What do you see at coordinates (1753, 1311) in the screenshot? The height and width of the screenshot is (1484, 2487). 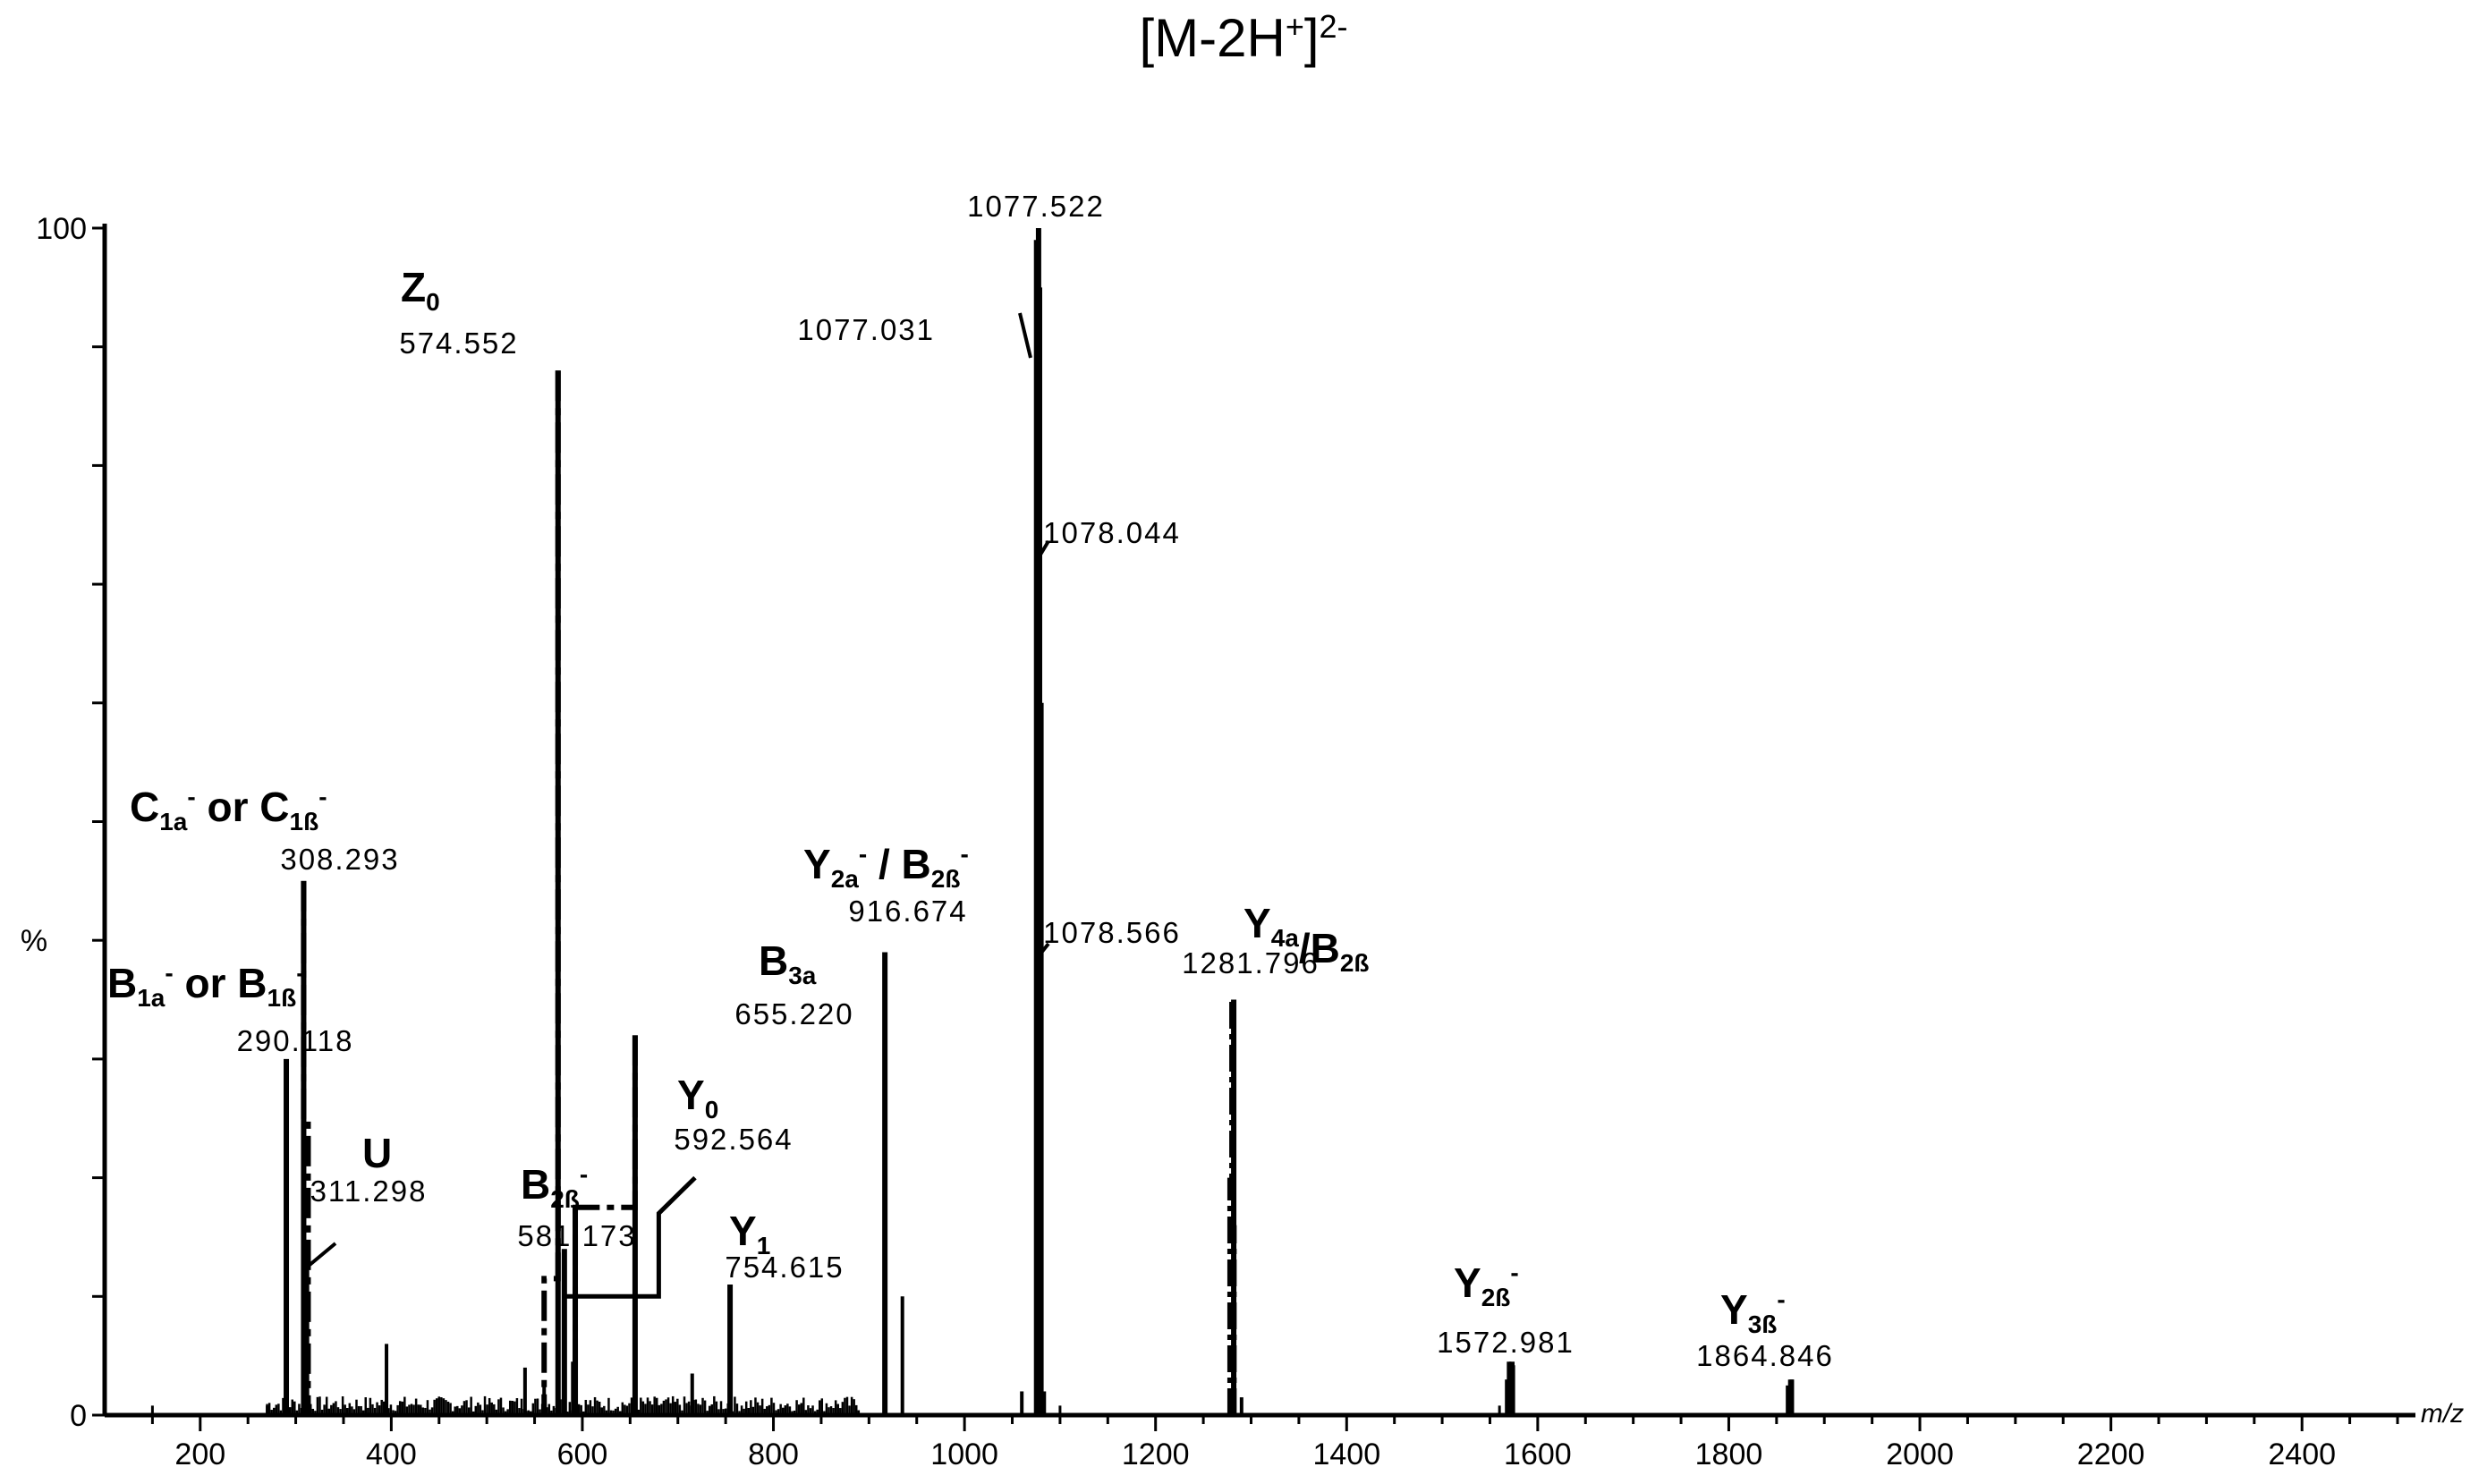 I see `peak-ion-label: Y3ß-` at bounding box center [1753, 1311].